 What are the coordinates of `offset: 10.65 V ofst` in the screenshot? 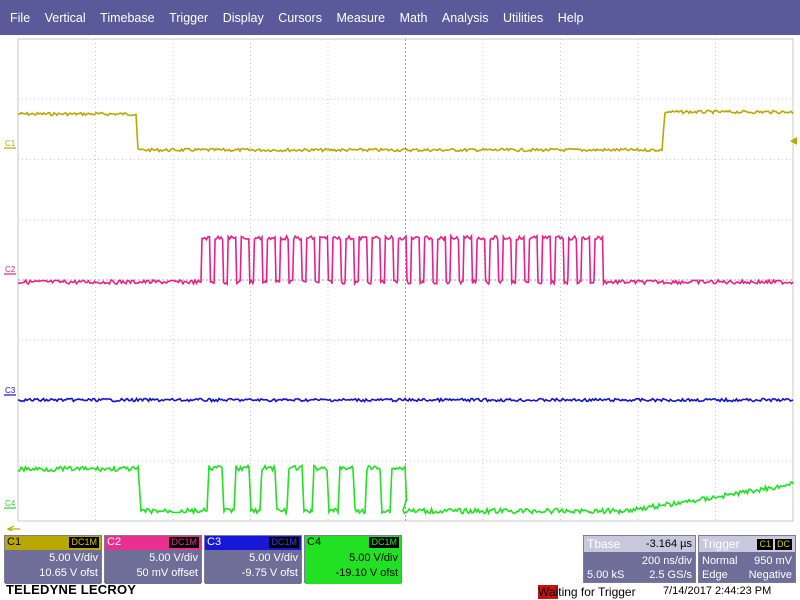 It's located at (68, 573).